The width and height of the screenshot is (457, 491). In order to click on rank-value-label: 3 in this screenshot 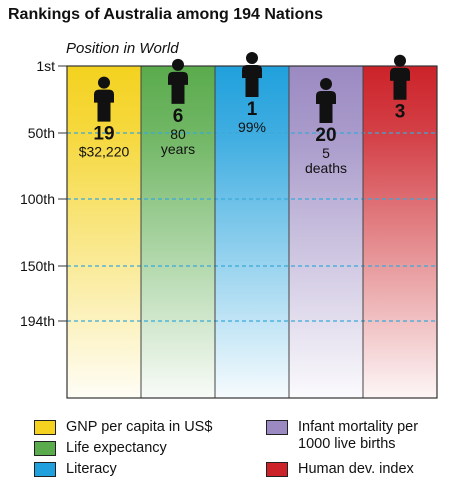, I will do `click(400, 112)`.